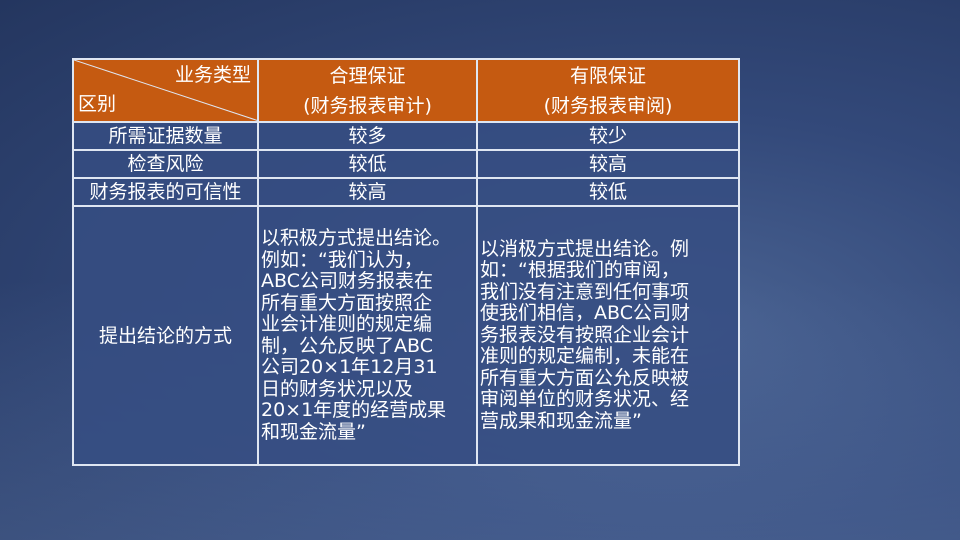 The width and height of the screenshot is (960, 540). I want to click on conclusion-text-line: 使我们相信，ABC公司财, so click(585, 313).